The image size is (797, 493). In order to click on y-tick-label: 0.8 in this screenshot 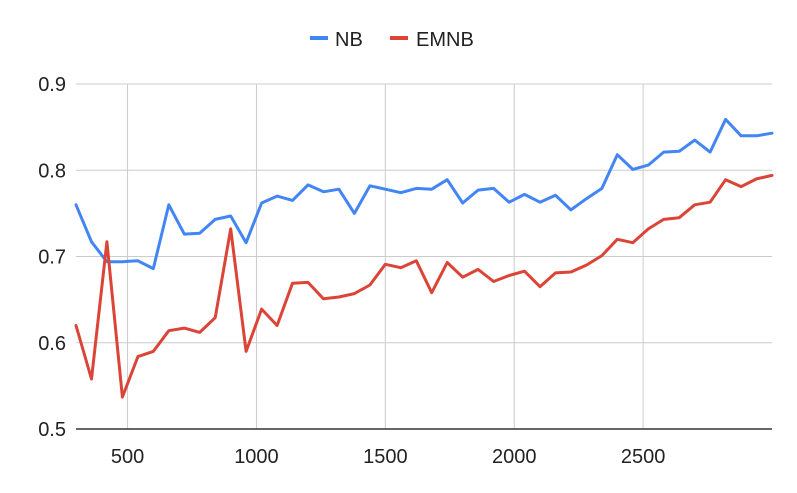, I will do `click(52, 171)`.